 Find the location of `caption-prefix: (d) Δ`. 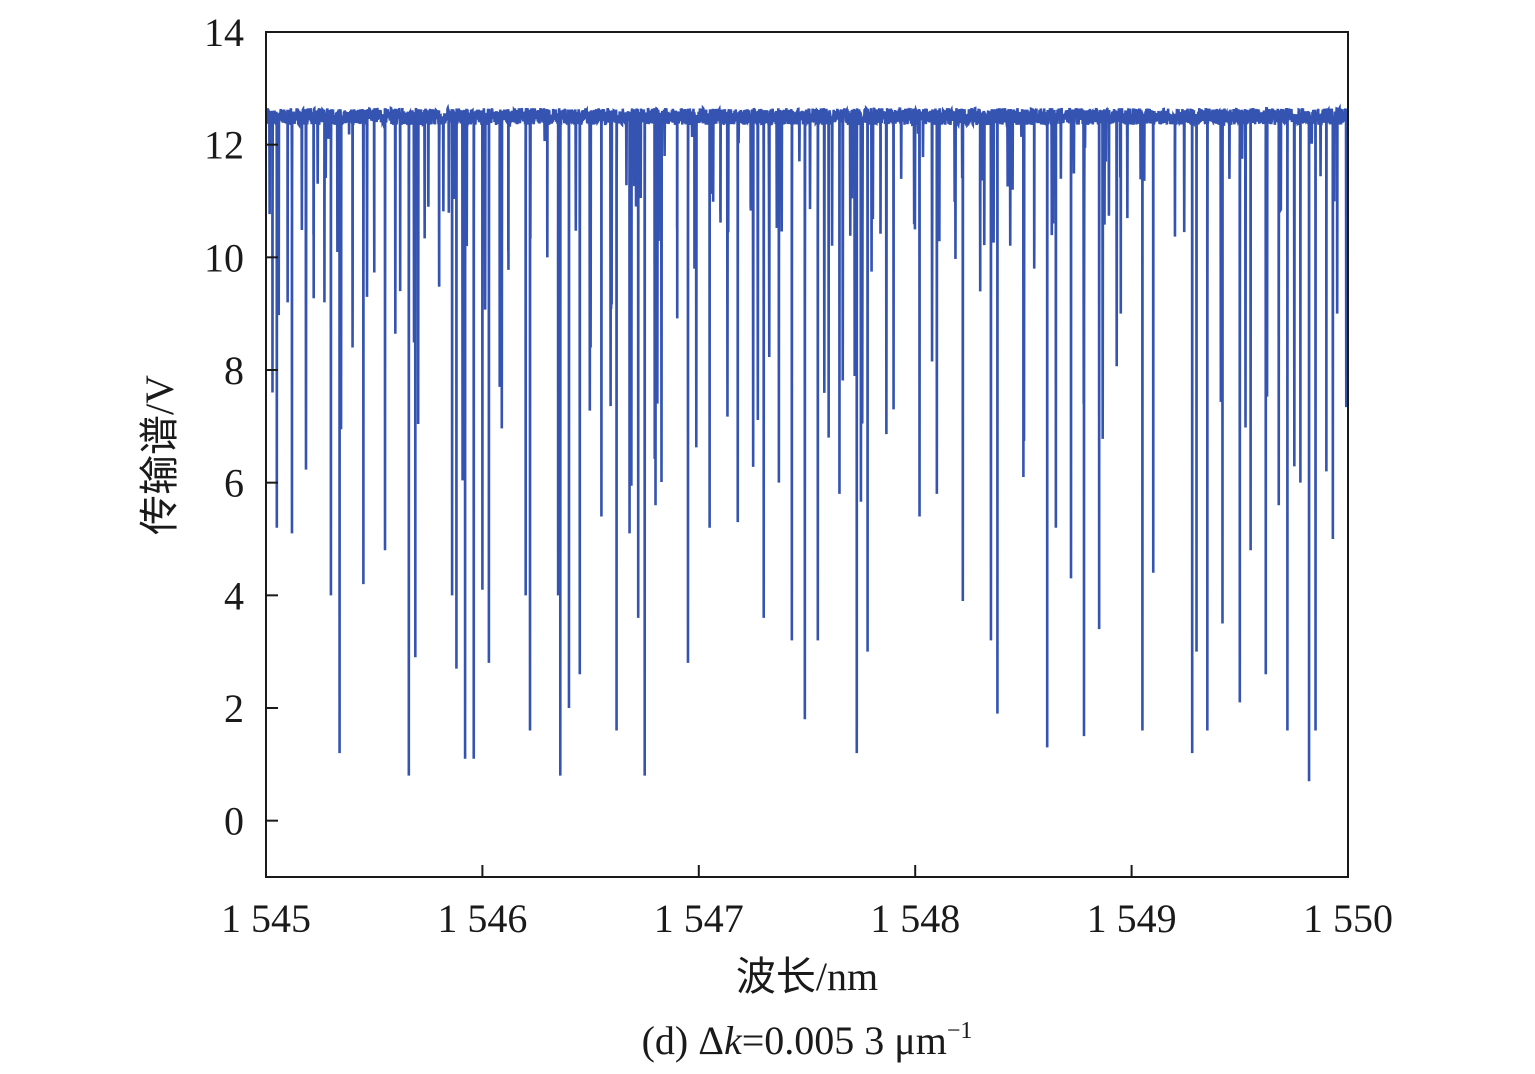

caption-prefix: (d) Δ is located at coordinates (683, 1040).